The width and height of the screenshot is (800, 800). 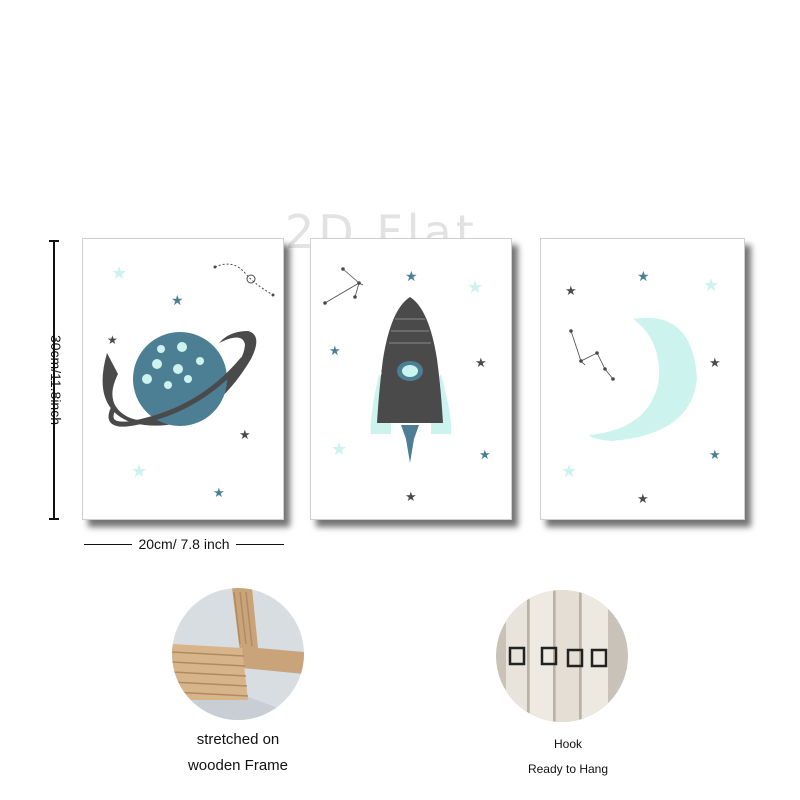 I want to click on crescent-moon, so click(x=643, y=379).